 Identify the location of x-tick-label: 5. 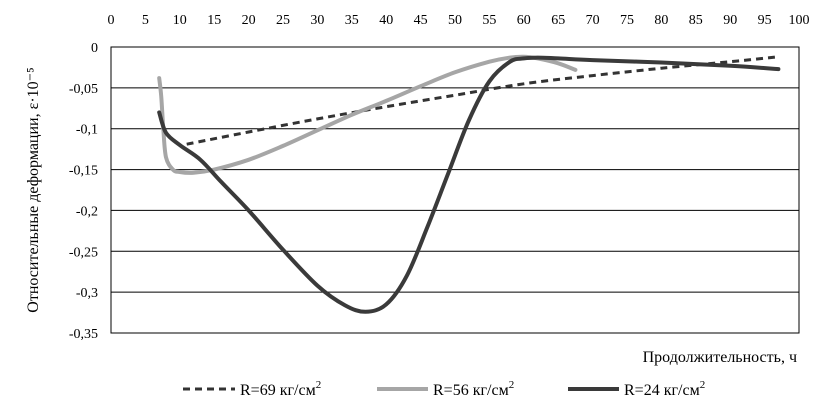
(145, 20).